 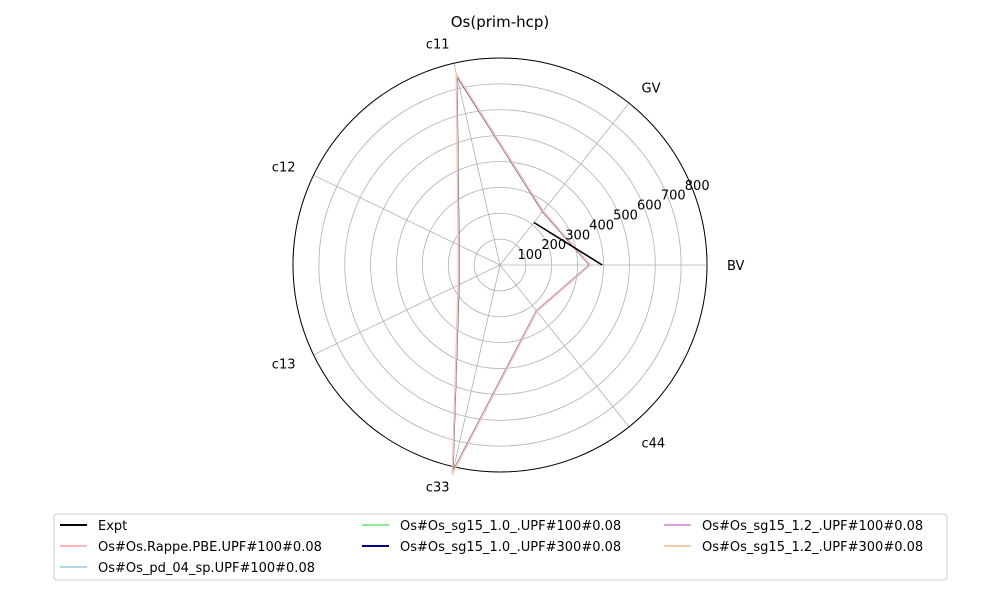 What do you see at coordinates (736, 266) in the screenshot?
I see `axis-label: BV` at bounding box center [736, 266].